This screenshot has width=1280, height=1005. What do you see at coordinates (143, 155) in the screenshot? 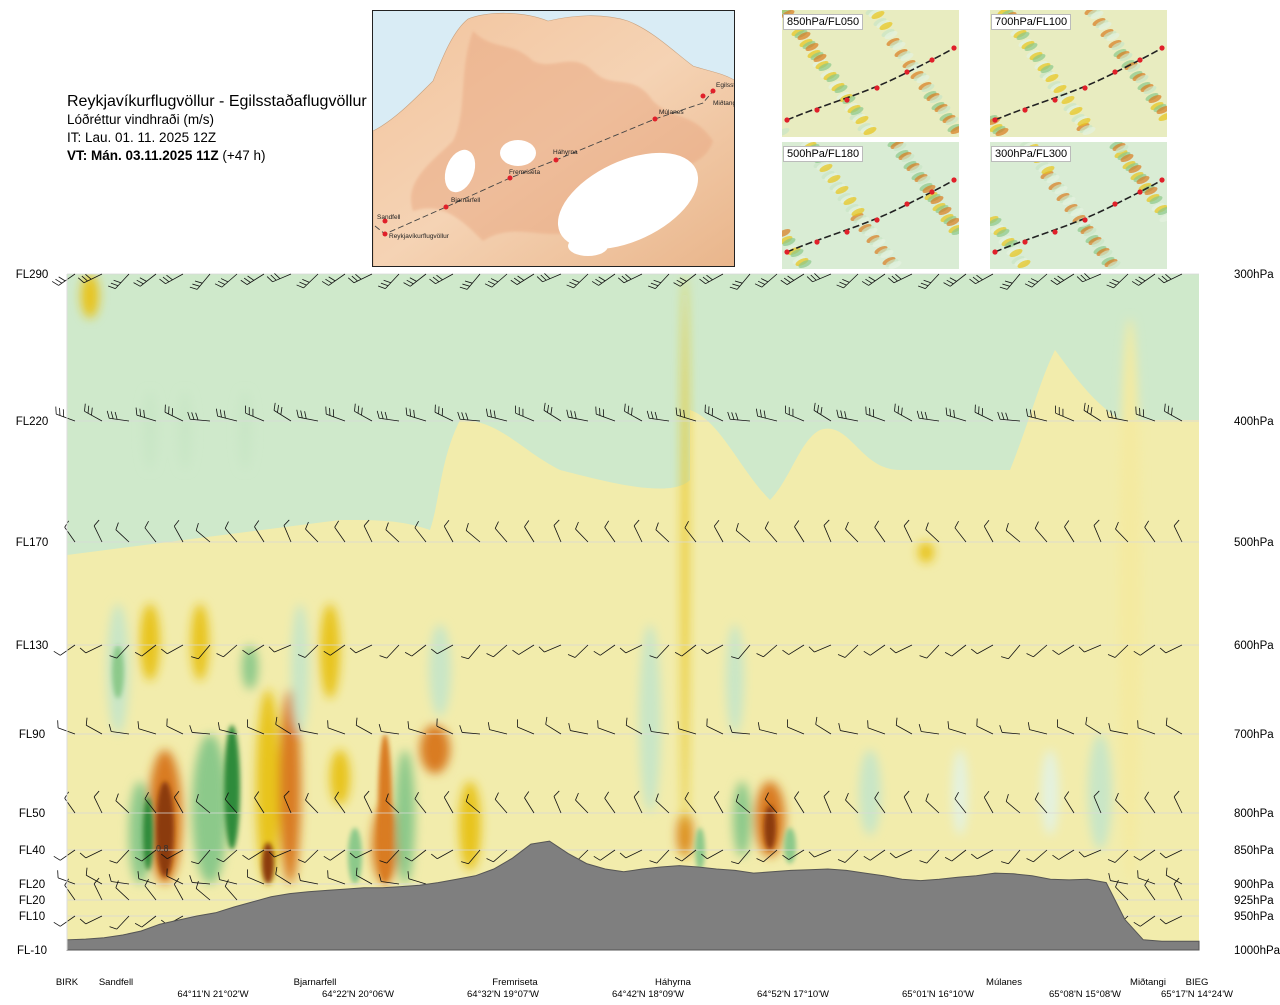
I see `valid-time-value: VT: Mán. 03.11.2025 11Z` at bounding box center [143, 155].